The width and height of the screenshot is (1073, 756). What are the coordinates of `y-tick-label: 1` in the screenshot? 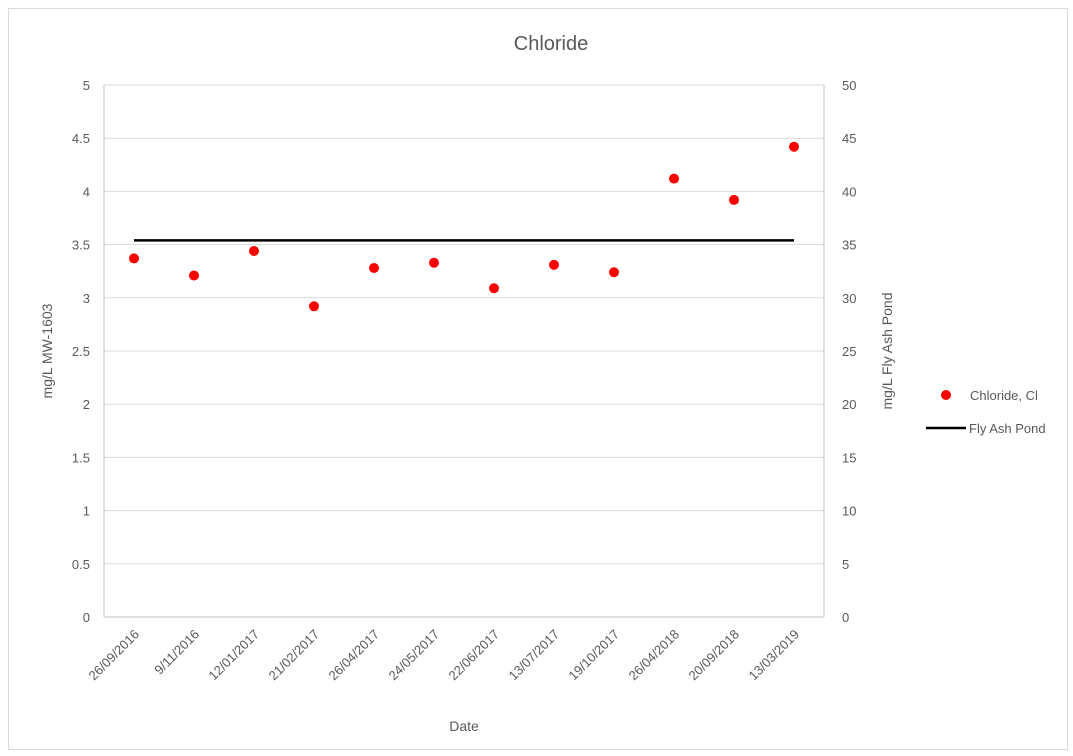 It's located at (86, 511).